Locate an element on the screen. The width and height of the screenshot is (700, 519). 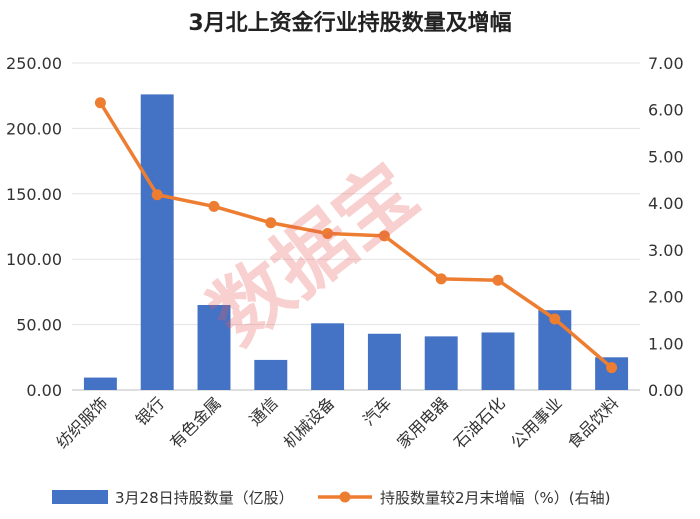
x-category-label: 汽车 is located at coordinates (377, 411).